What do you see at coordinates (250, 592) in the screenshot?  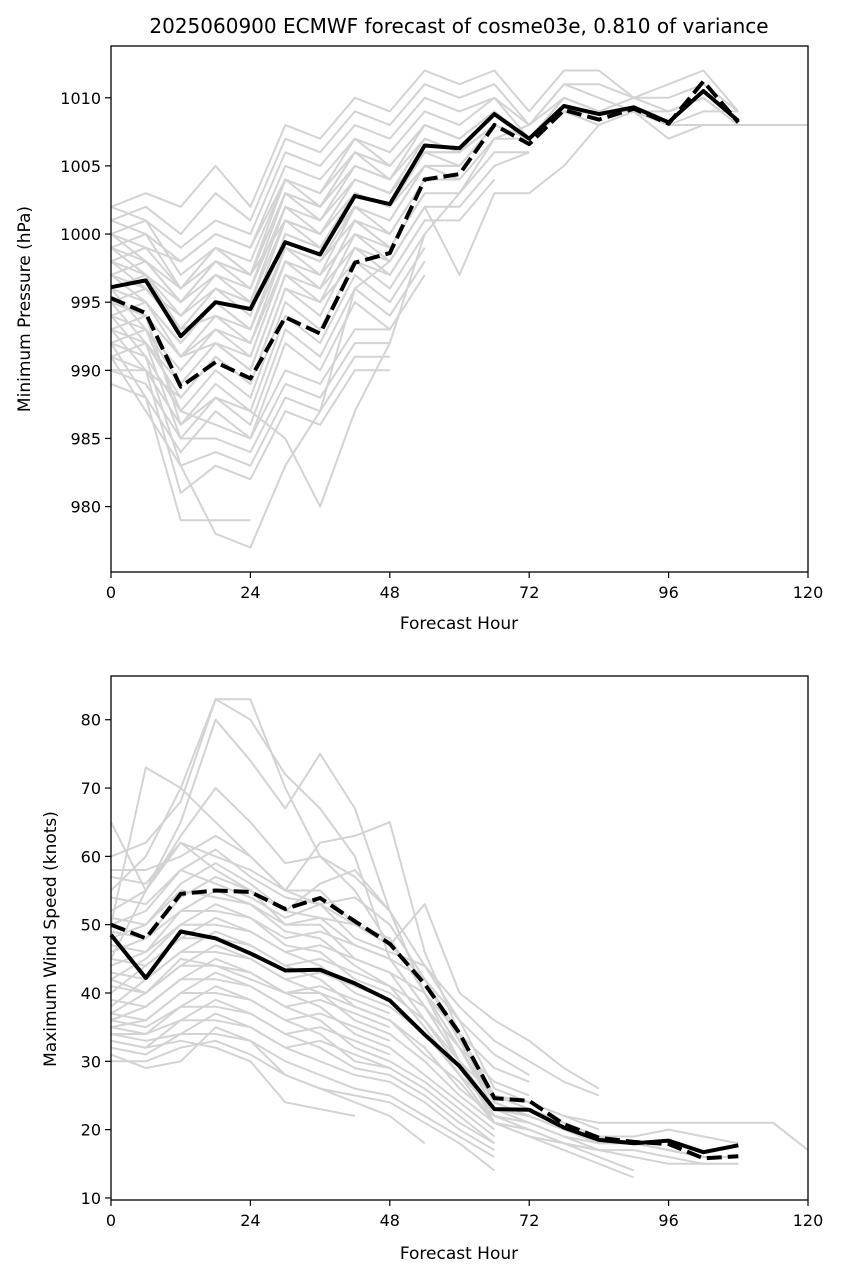 I see `pressure-x-tick-label: 24` at bounding box center [250, 592].